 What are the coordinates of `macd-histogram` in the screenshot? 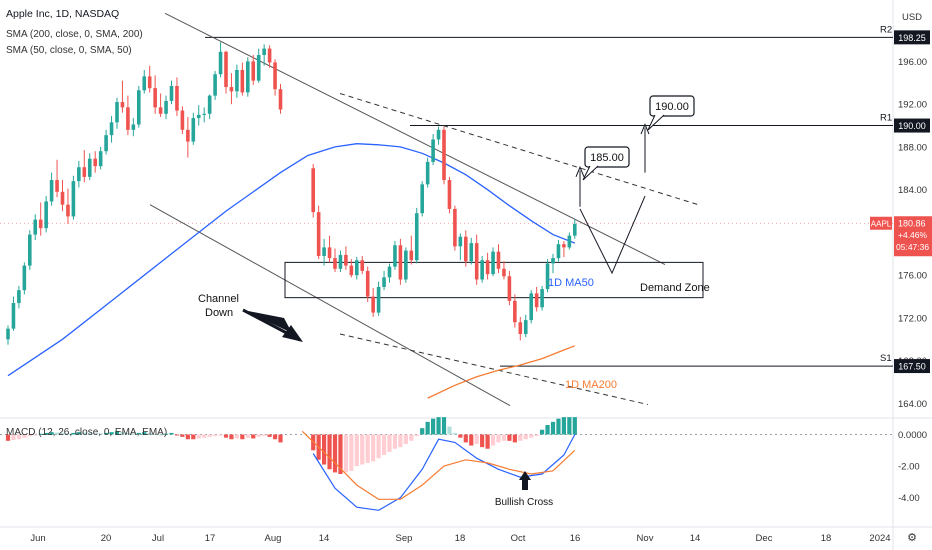 It's located at (291, 445).